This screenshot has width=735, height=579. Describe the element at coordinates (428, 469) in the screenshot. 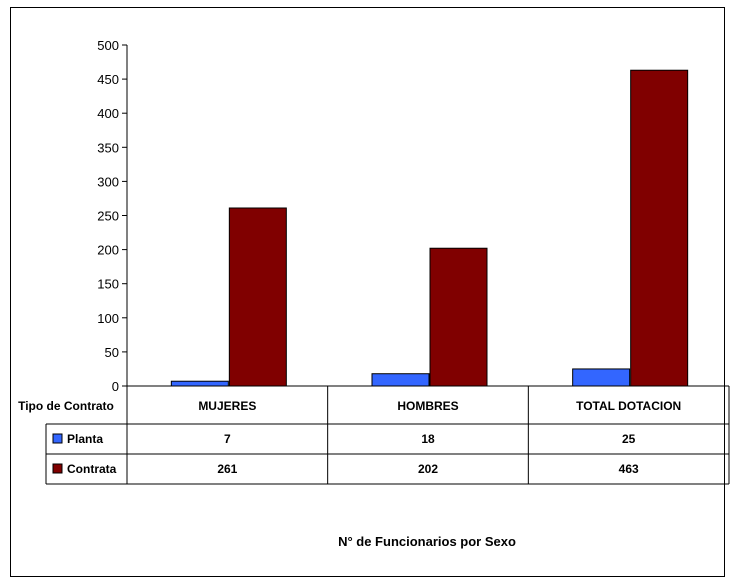

I see `data-value: 202` at that location.